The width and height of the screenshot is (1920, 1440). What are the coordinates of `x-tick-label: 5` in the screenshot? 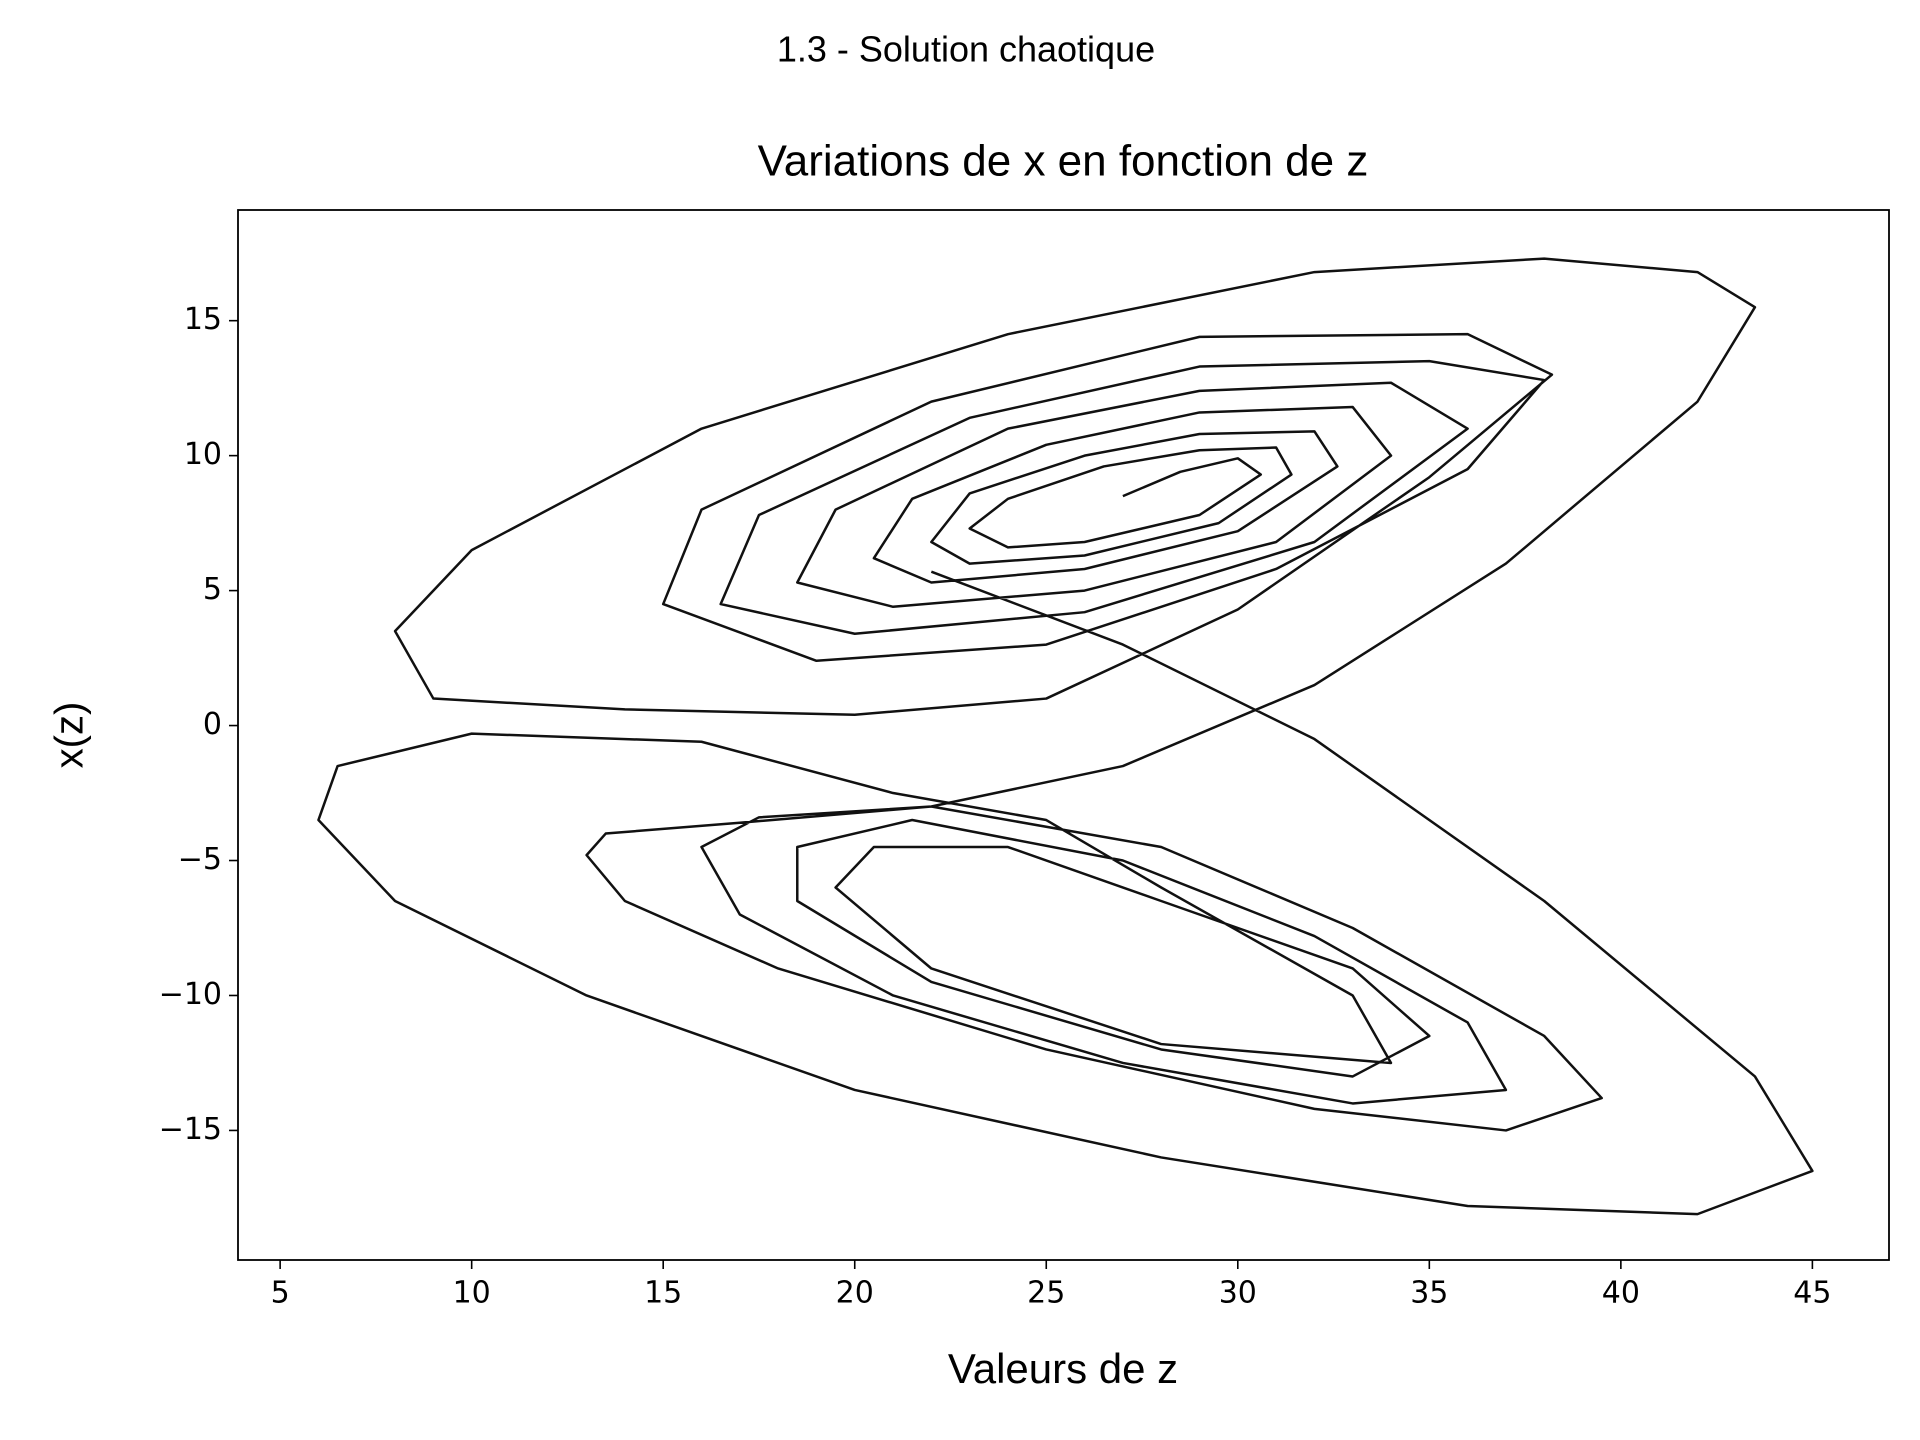 It's located at (280, 1293).